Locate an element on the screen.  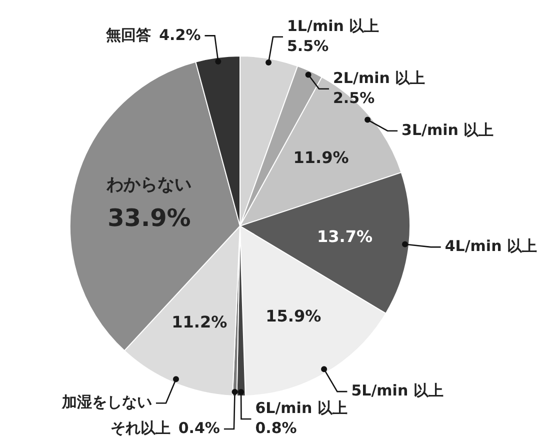
slice-label: それ以上 is located at coordinates (140, 428).